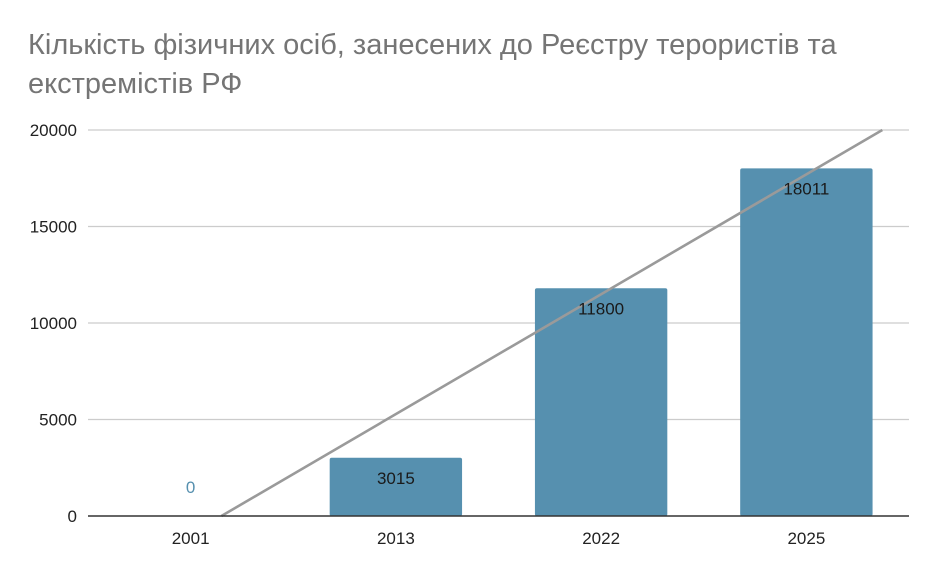 This screenshot has width=934, height=569. I want to click on y-tick-label: 15000, so click(53, 227).